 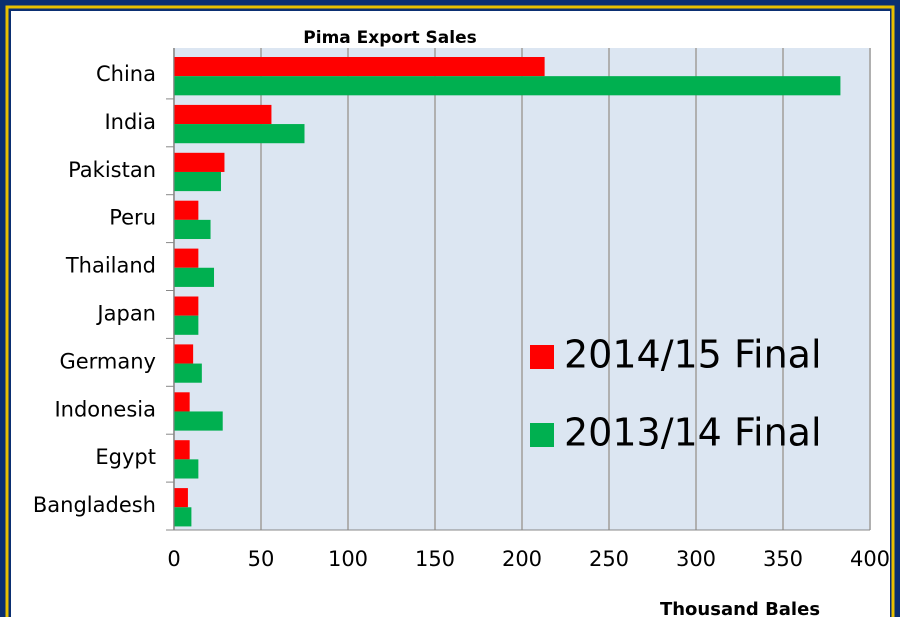 I want to click on x-tick-label: 350, so click(x=783, y=559).